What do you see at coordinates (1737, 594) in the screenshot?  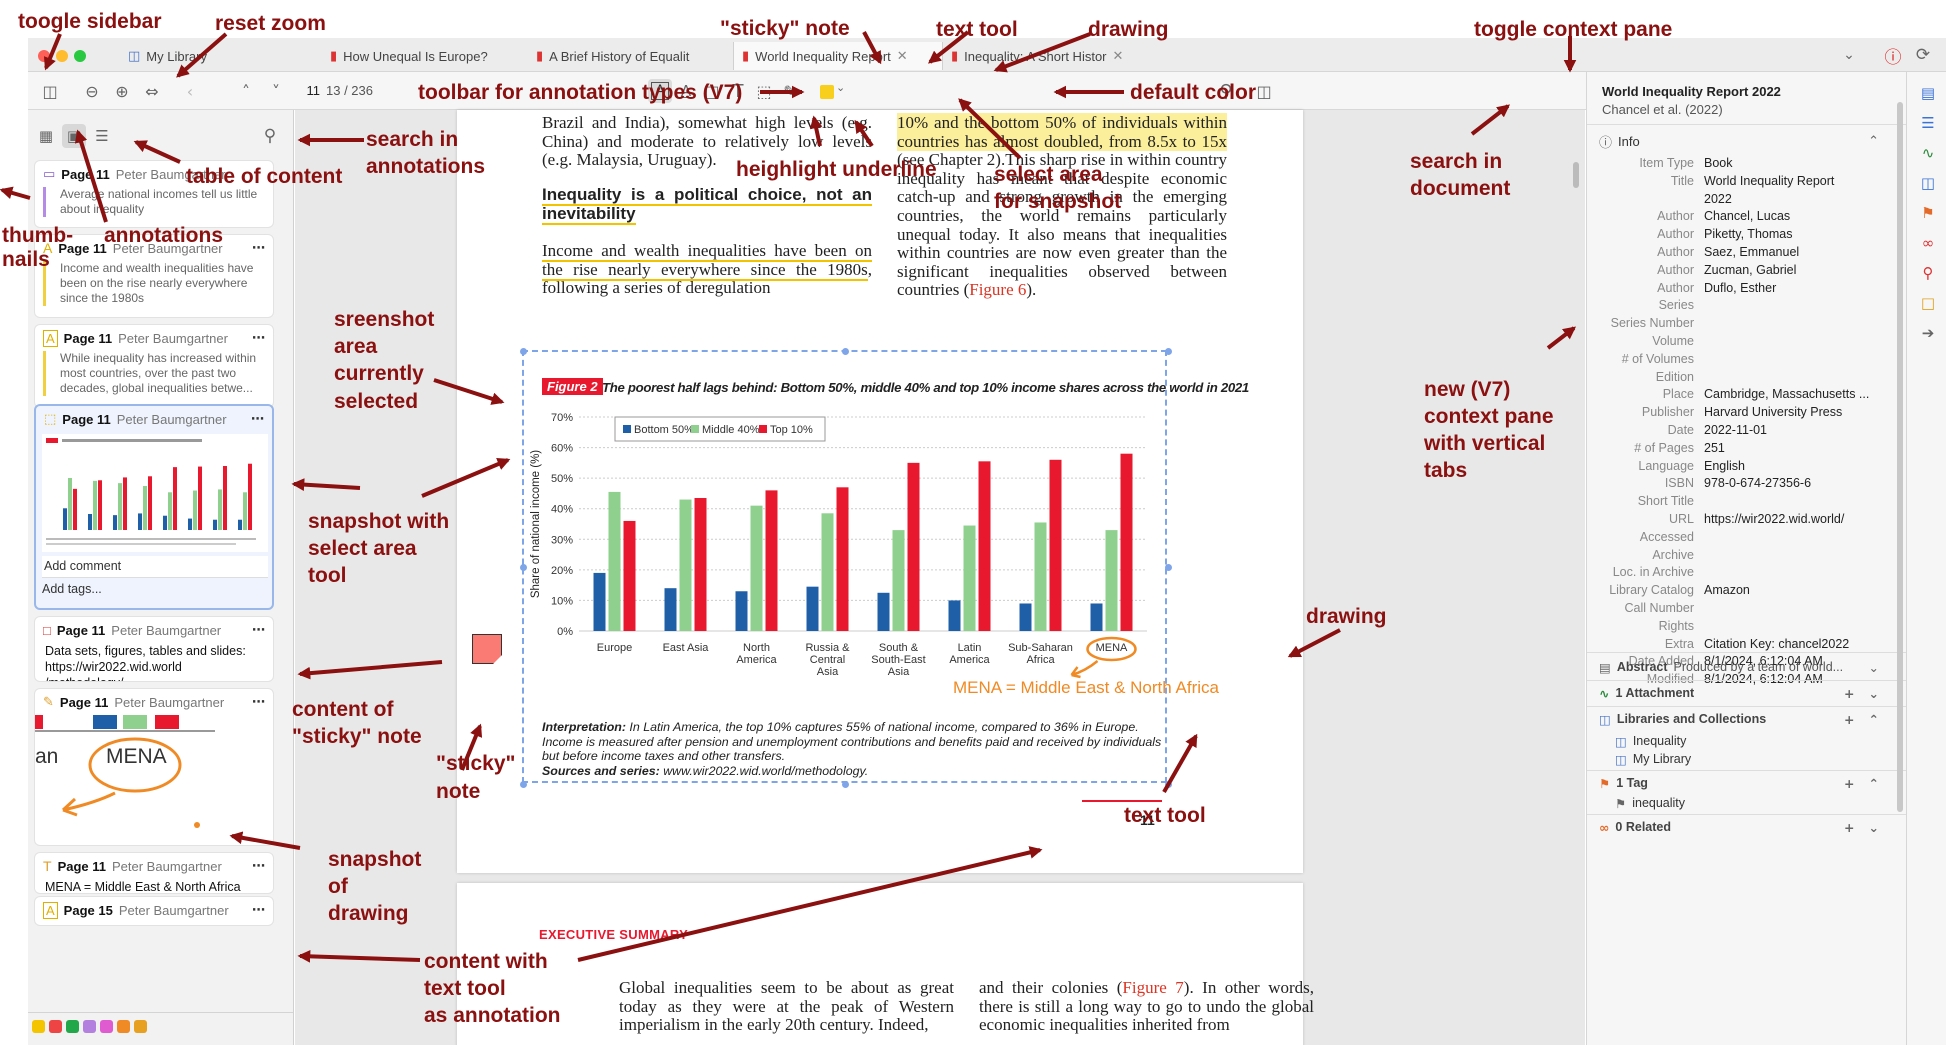 I see `info-field-row: Library Catalog Amazon` at bounding box center [1737, 594].